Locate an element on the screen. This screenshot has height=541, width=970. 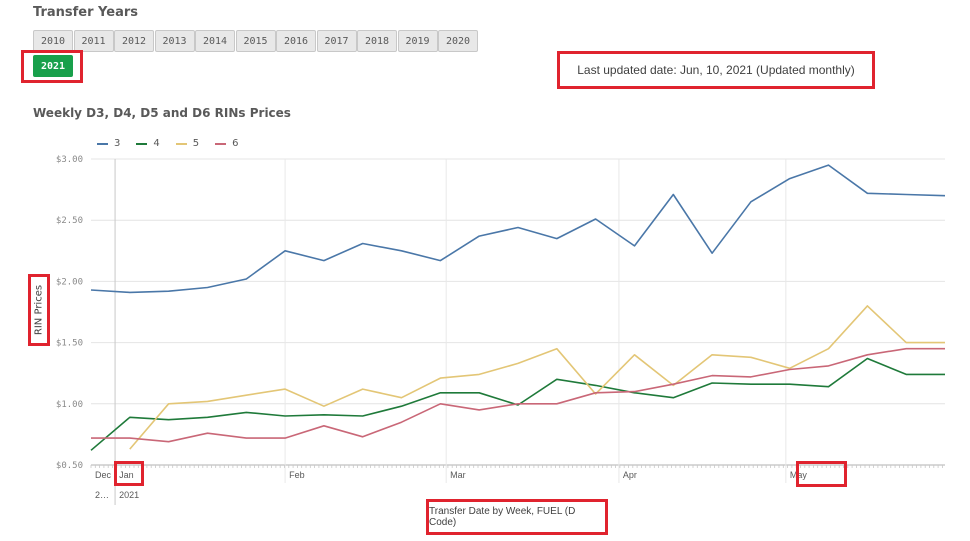
year-button-selected: 2021 is located at coordinates (53, 66).